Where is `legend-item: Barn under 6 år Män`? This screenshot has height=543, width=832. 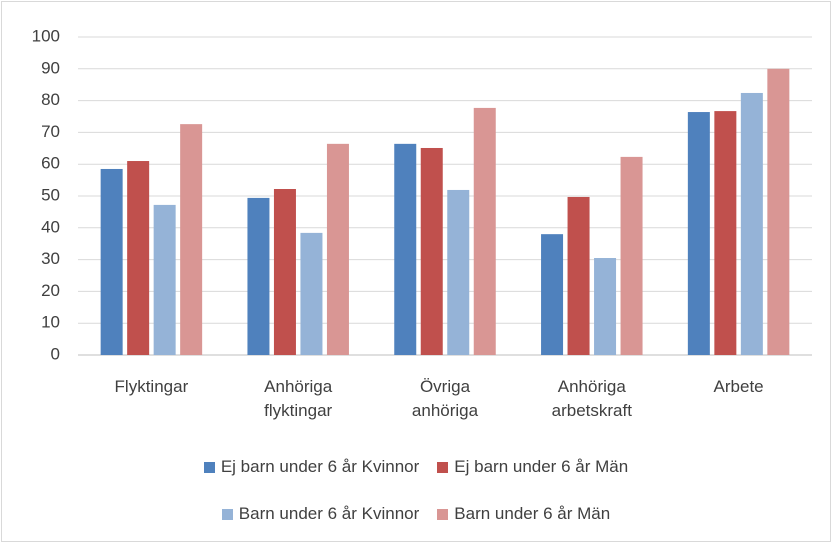 legend-item: Barn under 6 år Män is located at coordinates (523, 514).